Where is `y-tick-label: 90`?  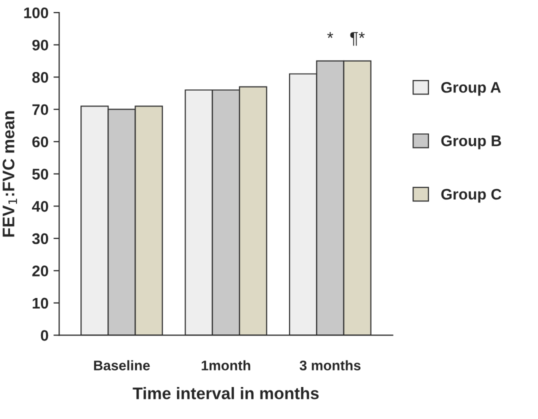 y-tick-label: 90 is located at coordinates (40, 45).